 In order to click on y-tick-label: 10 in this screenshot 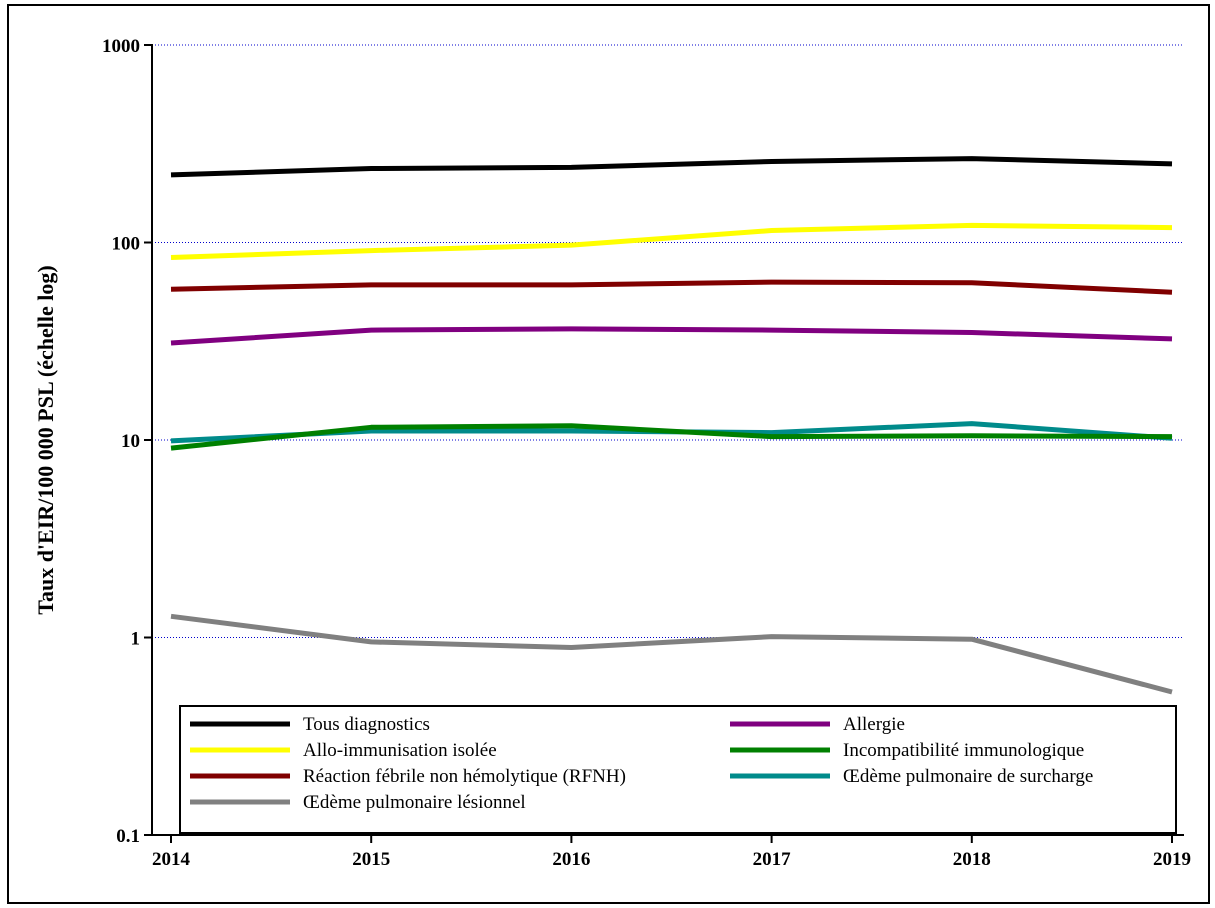, I will do `click(130, 441)`.